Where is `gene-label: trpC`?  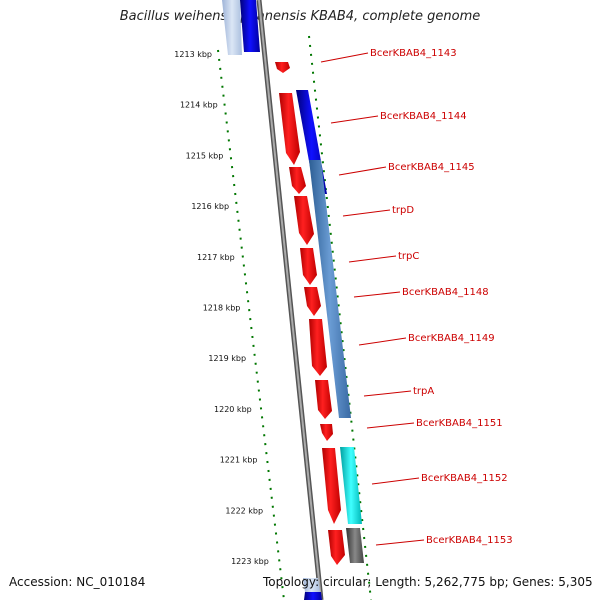
gene-label: trpC is located at coordinates (408, 256).